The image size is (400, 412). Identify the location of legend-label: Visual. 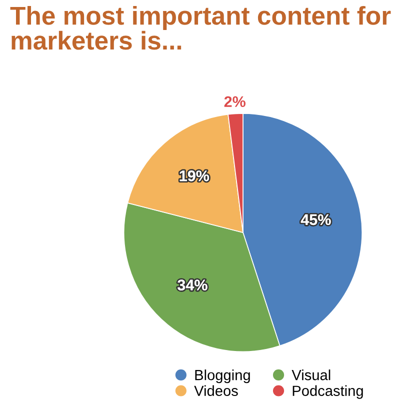
(311, 375).